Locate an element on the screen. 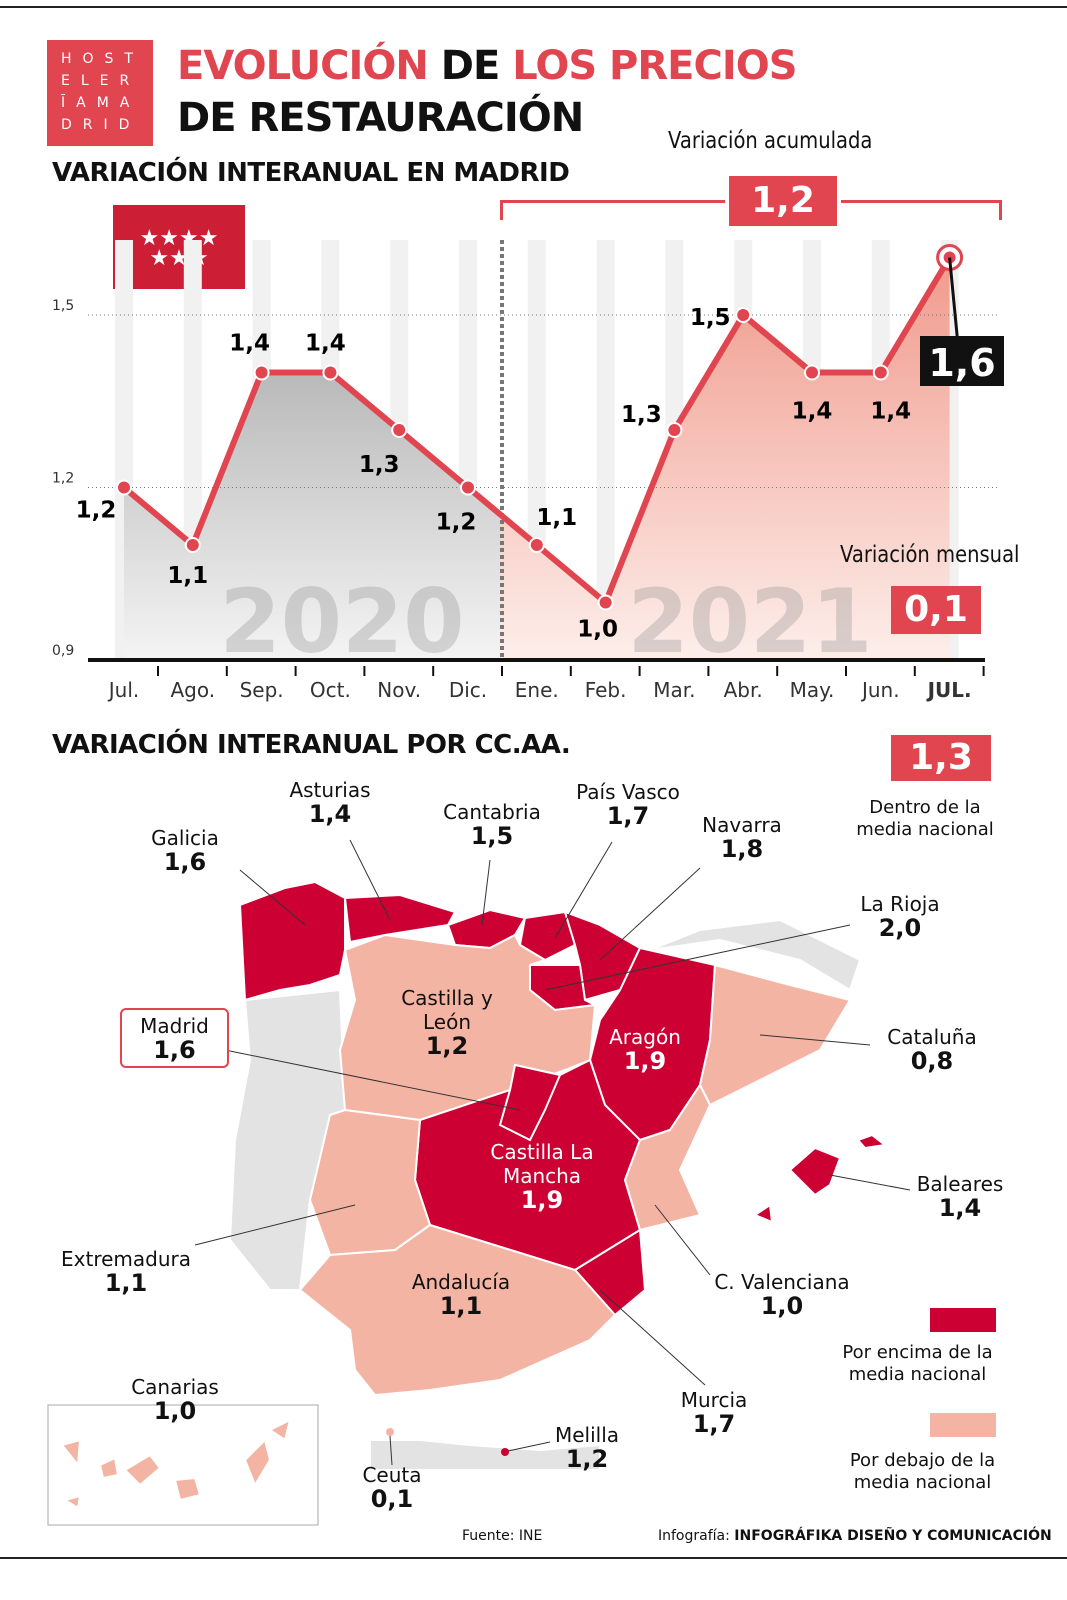  data-label: 1,5 is located at coordinates (710, 318).